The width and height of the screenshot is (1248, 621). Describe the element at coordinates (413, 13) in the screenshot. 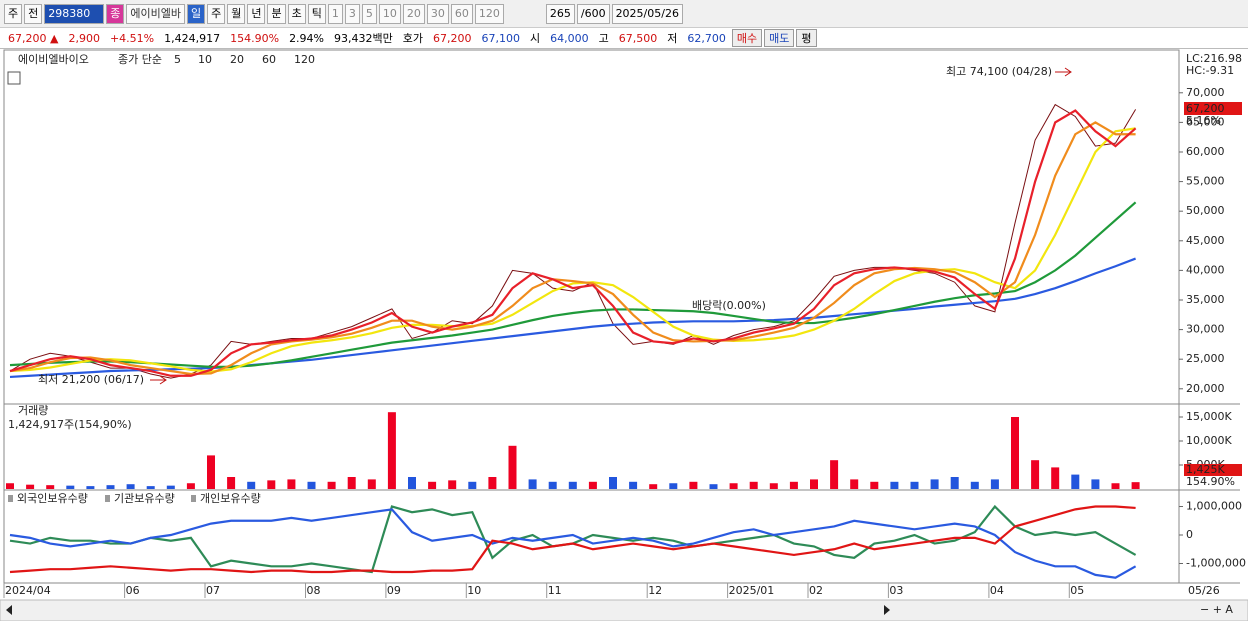

I see `toolbar-item: 20` at that location.